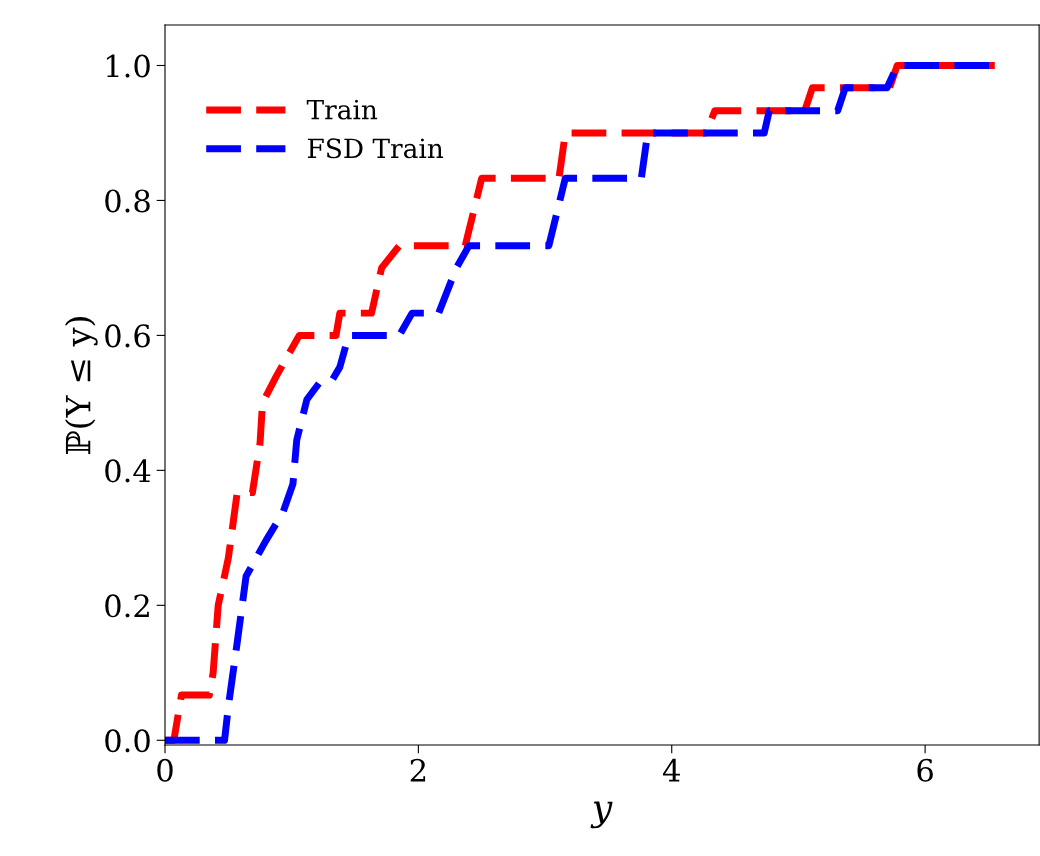 This screenshot has width=1040, height=856. What do you see at coordinates (925, 770) in the screenshot?
I see `x-tick-label: 6` at bounding box center [925, 770].